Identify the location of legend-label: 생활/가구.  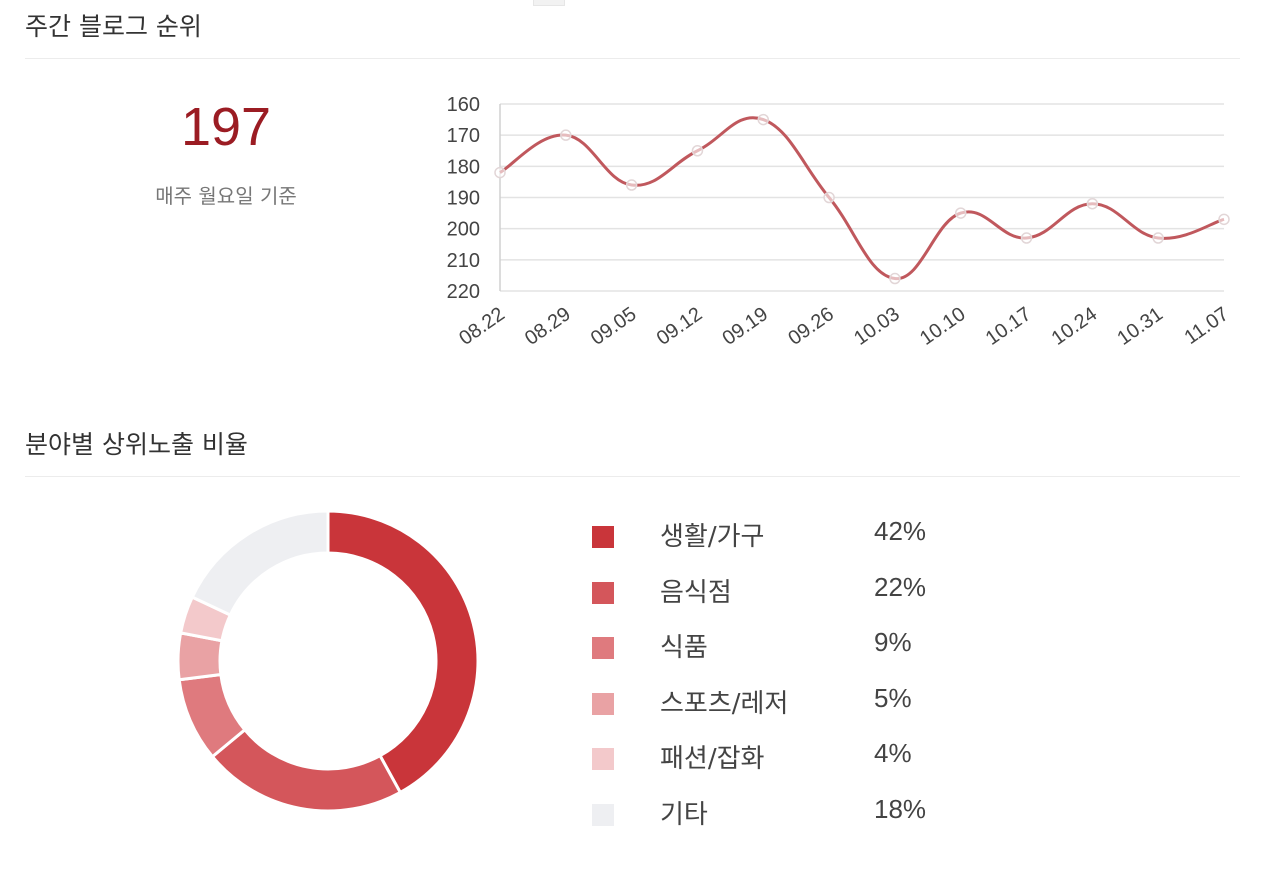
(712, 537).